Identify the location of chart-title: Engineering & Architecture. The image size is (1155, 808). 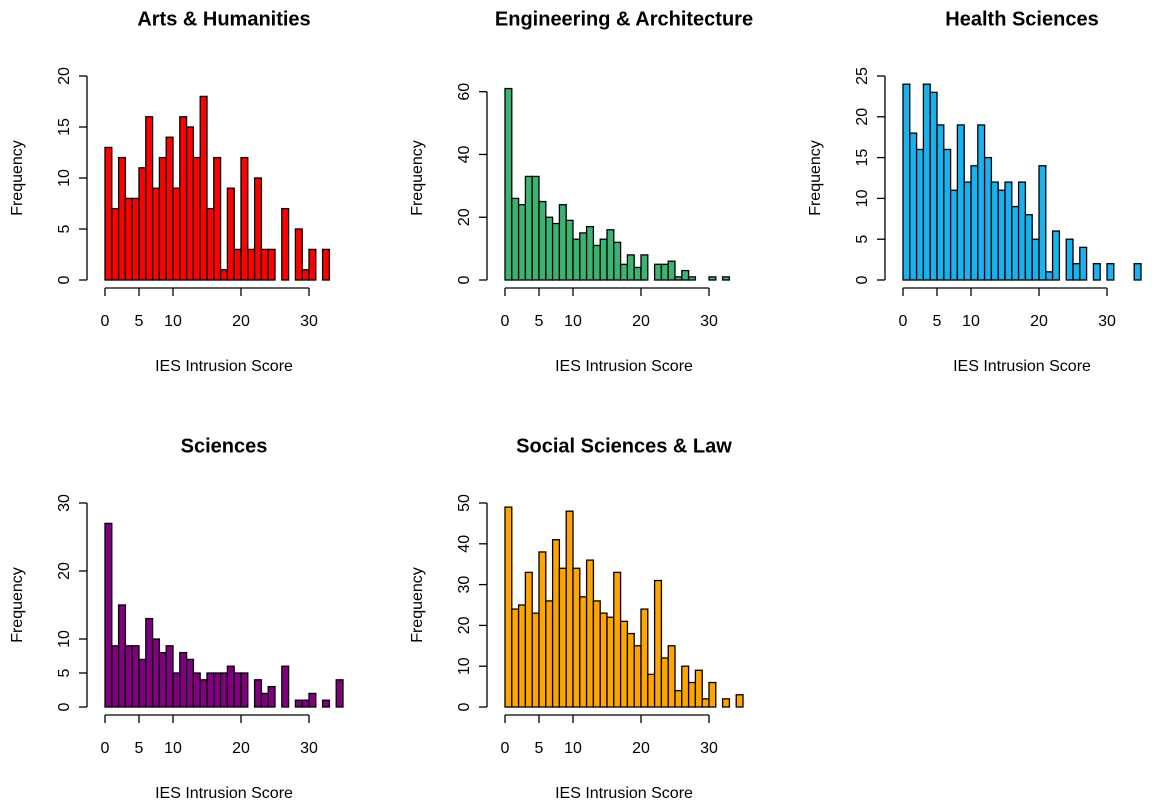
(624, 19).